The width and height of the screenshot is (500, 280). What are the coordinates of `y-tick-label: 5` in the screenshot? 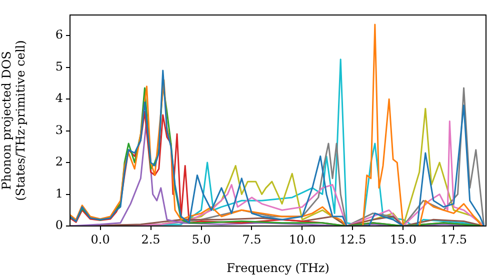 It's located at (59, 66).